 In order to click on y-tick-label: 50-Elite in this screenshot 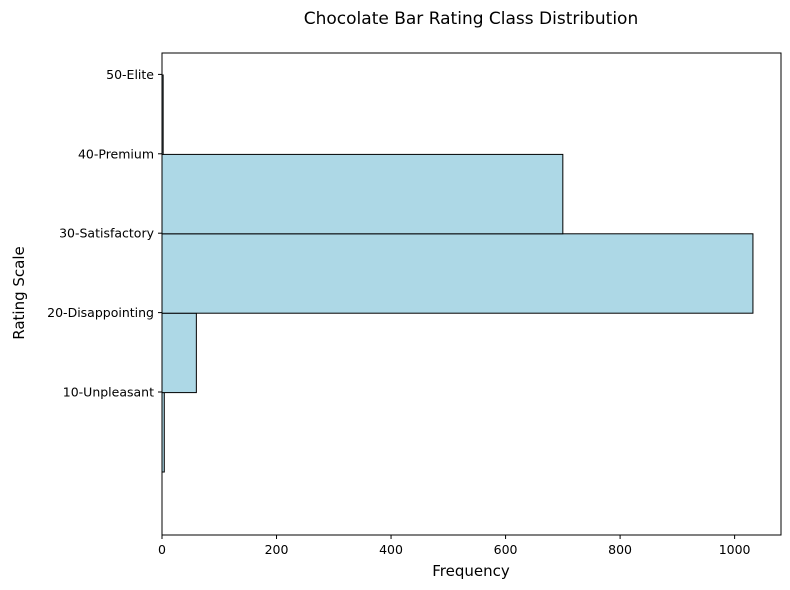, I will do `click(130, 74)`.